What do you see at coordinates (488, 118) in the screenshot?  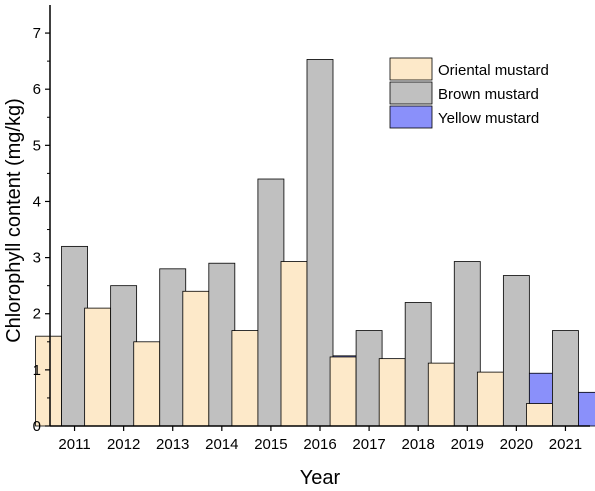 I see `legend-label: Yellow mustard` at bounding box center [488, 118].